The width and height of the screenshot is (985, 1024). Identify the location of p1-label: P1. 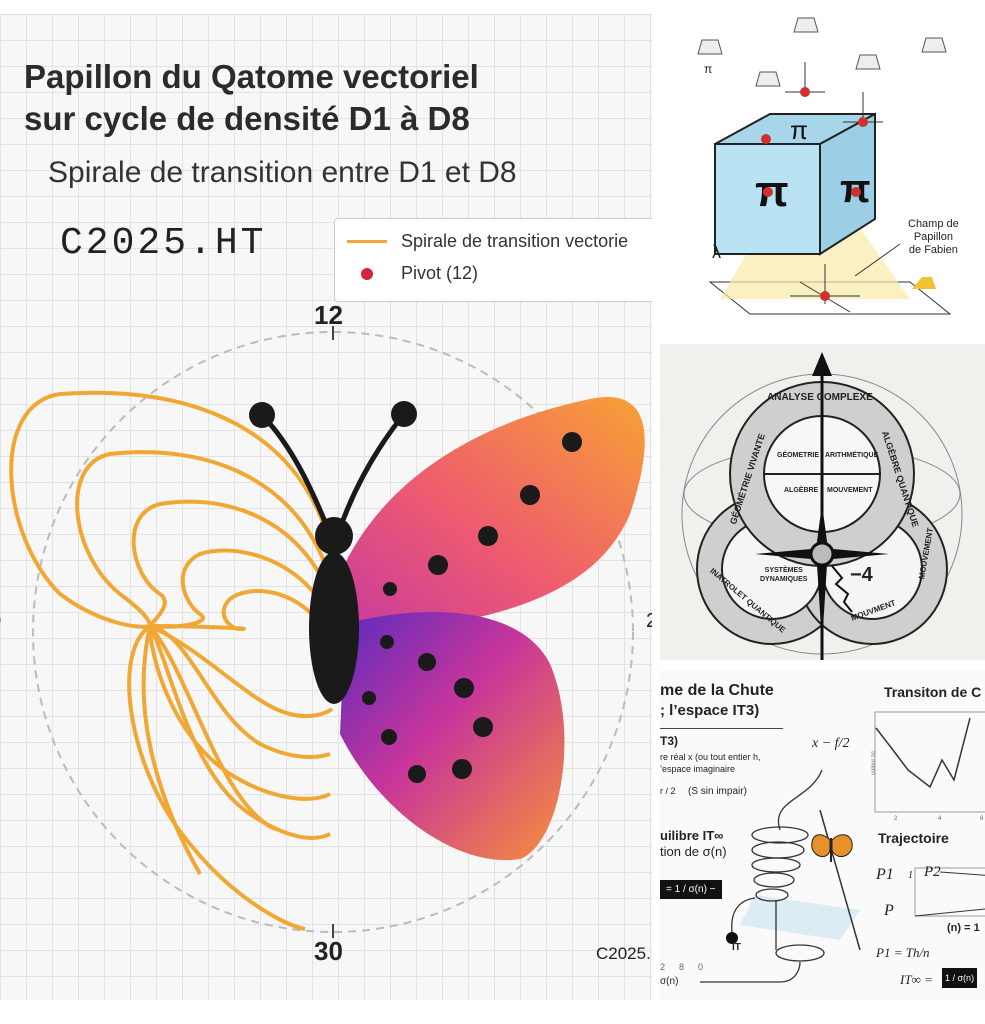
(885, 874).